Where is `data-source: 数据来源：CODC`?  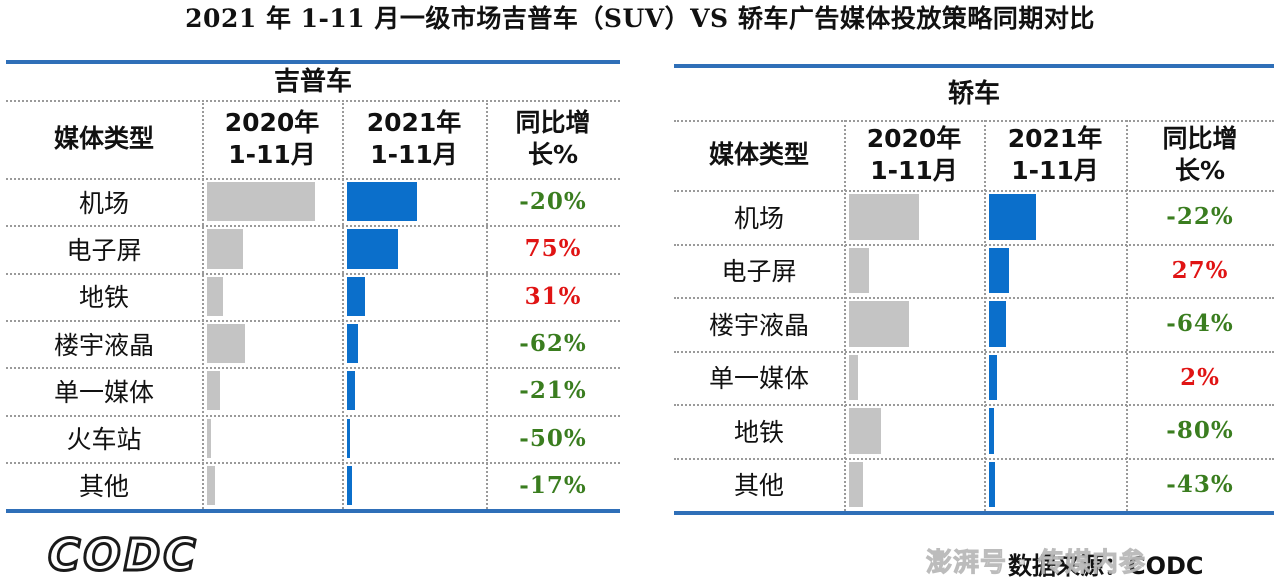 data-source: 数据来源：CODC is located at coordinates (1106, 566).